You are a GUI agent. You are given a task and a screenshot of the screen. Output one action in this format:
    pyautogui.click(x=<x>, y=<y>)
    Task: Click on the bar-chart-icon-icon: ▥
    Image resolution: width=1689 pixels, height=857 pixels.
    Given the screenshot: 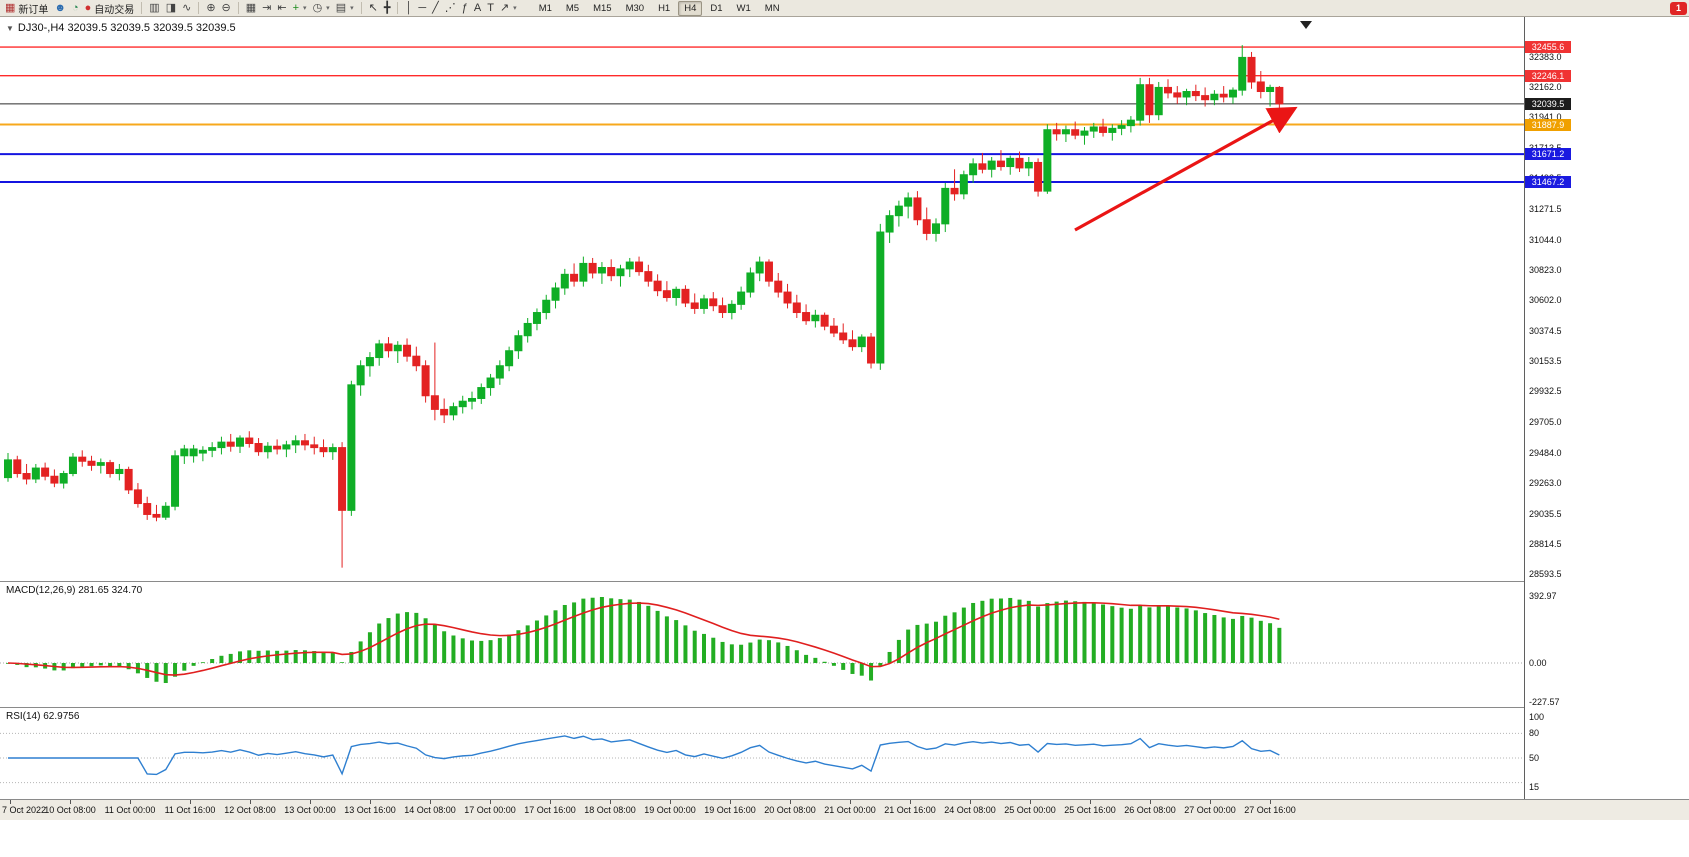 What is the action you would take?
    pyautogui.click(x=154, y=7)
    